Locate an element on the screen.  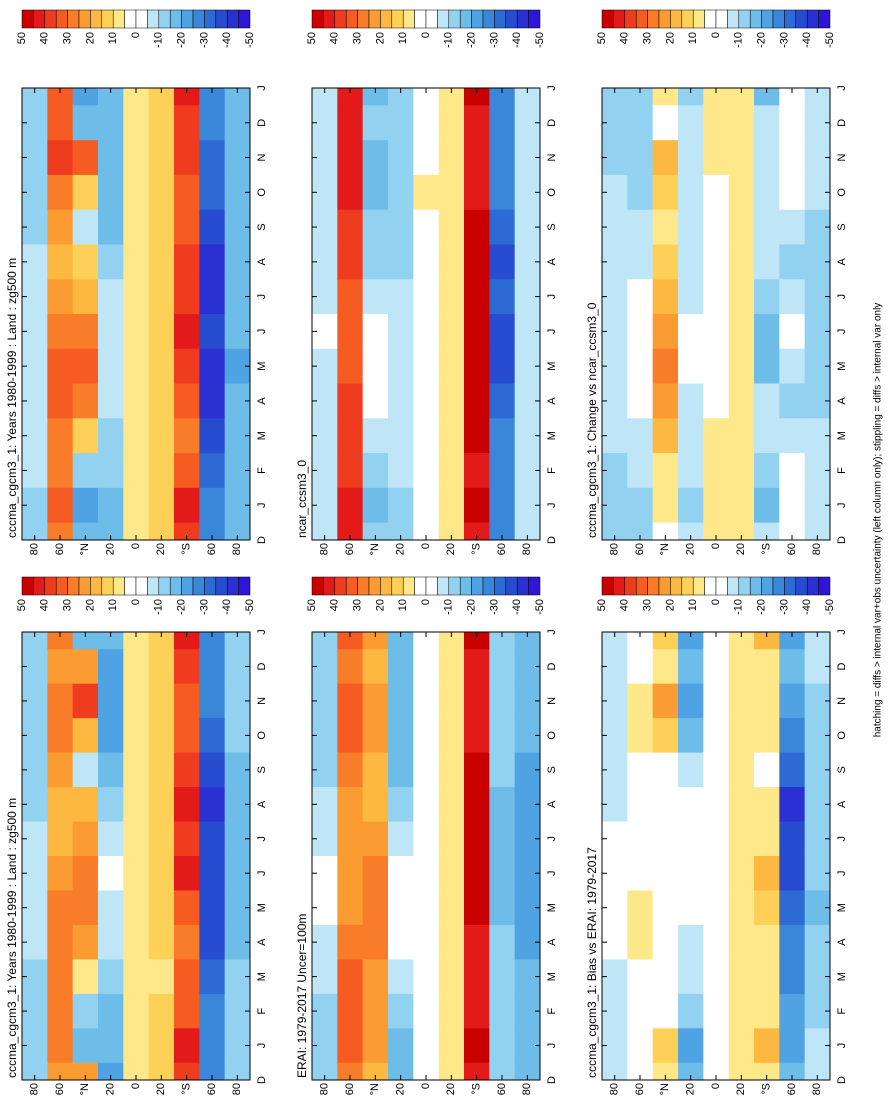
x-tick-label: O is located at coordinates (842, 735).